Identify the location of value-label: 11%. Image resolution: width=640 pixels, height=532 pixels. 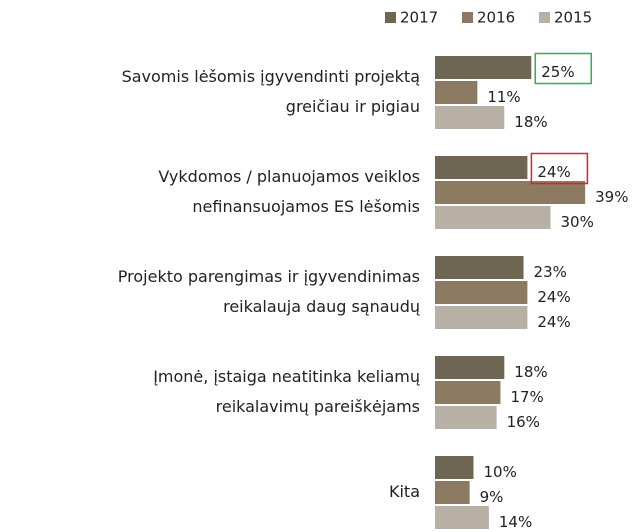
(503, 97).